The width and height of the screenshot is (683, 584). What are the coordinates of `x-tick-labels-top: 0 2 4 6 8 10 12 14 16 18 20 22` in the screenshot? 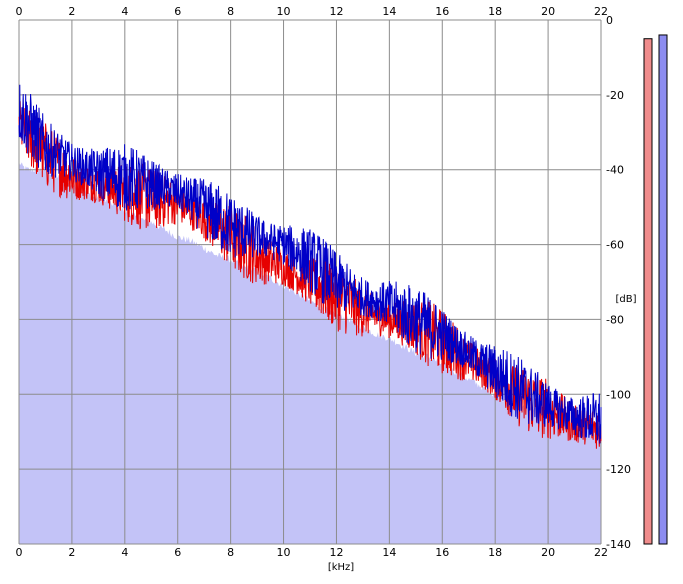 It's located at (312, 11).